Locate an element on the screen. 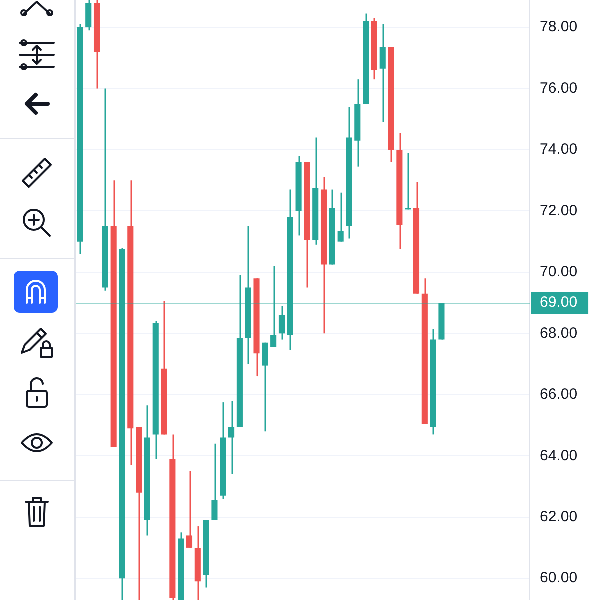  y-tick-label: 76.00 is located at coordinates (559, 88).